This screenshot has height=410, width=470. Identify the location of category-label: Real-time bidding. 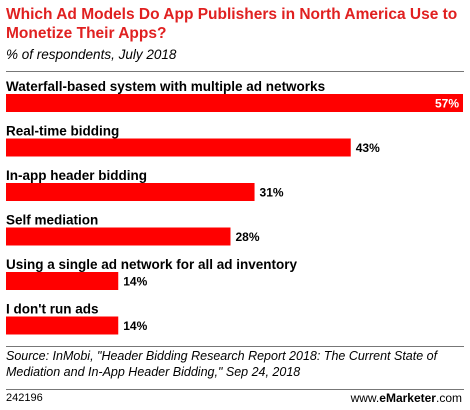
(62, 131).